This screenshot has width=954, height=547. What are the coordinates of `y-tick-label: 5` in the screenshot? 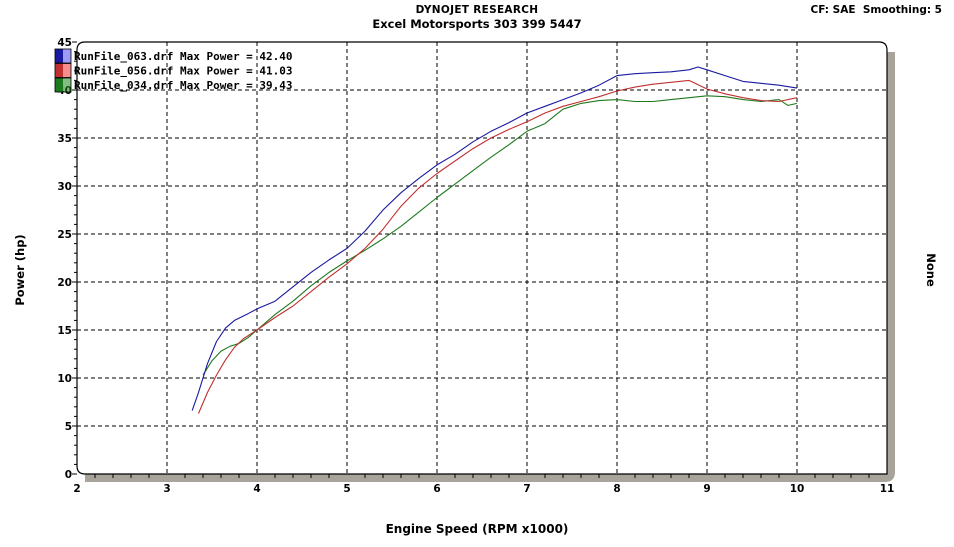 It's located at (68, 427).